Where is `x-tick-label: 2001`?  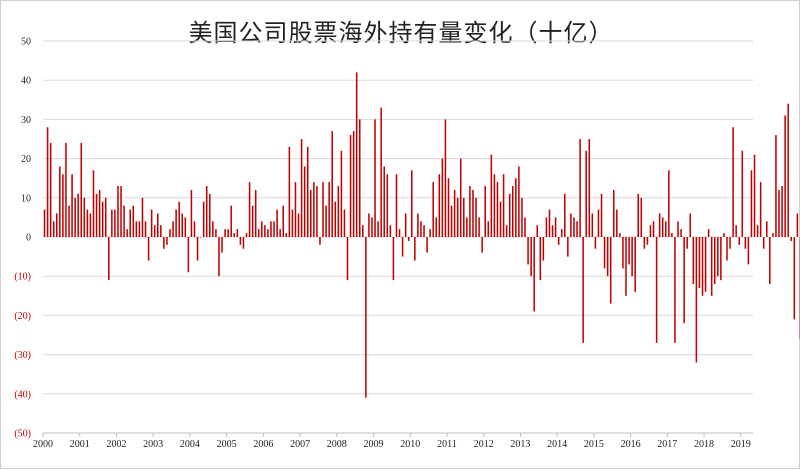 x-tick-label: 2001 is located at coordinates (80, 444).